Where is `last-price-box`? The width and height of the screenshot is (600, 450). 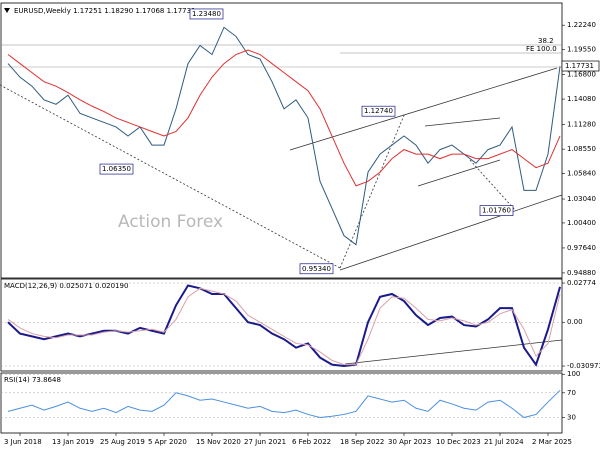 last-price-box is located at coordinates (580, 66).